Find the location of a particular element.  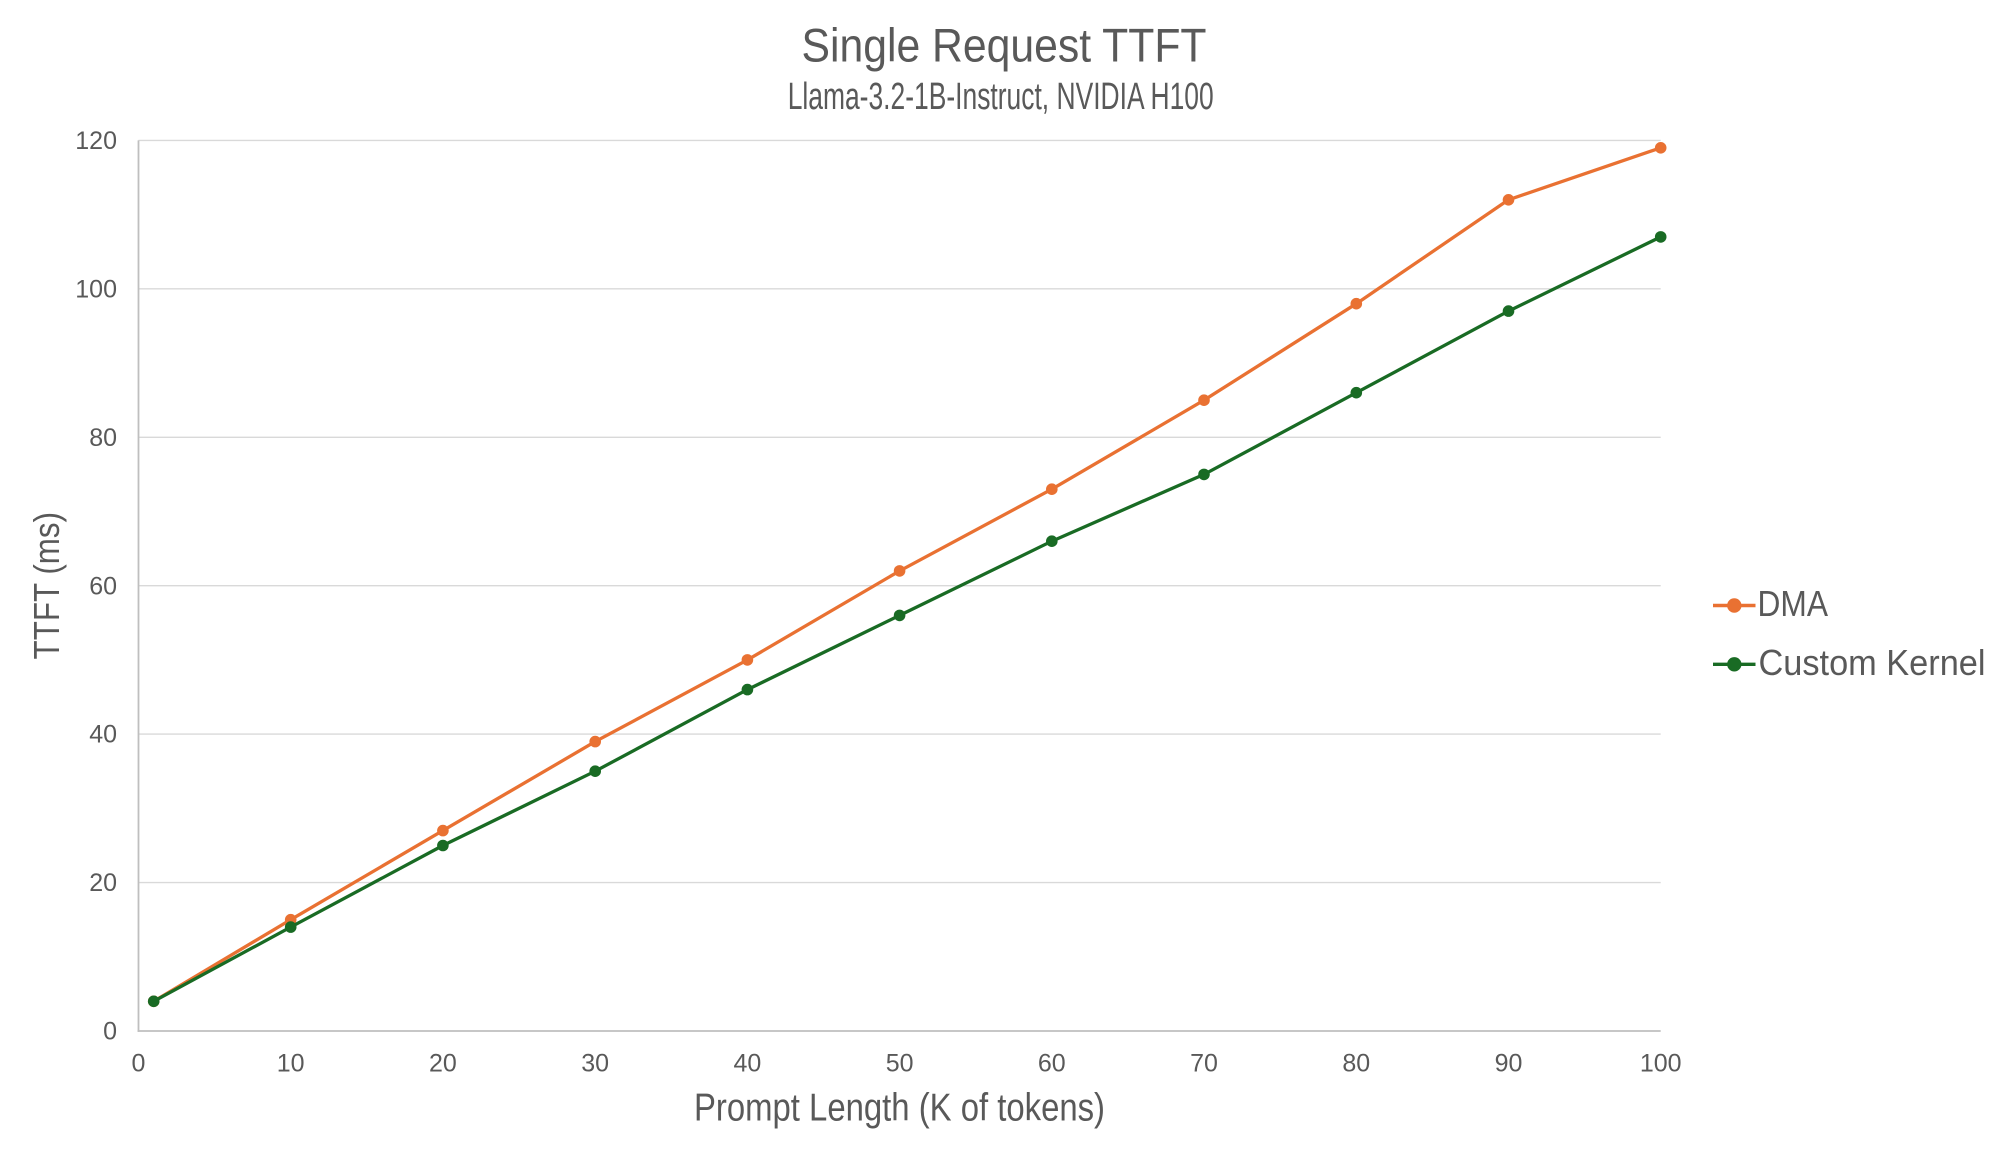

svg-text: TTFT (ms) is located at coordinates (46, 586).